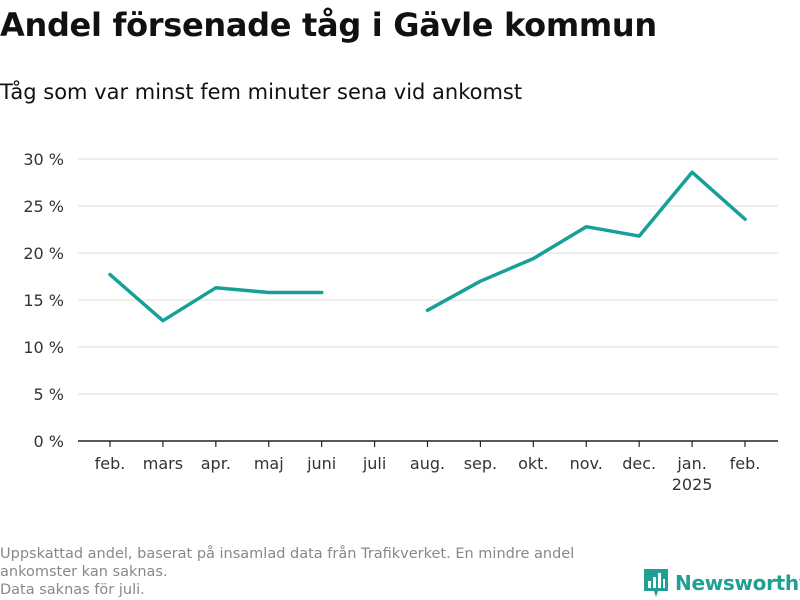  Describe the element at coordinates (533, 463) in the screenshot. I see `x-tick-label: okt.` at that location.